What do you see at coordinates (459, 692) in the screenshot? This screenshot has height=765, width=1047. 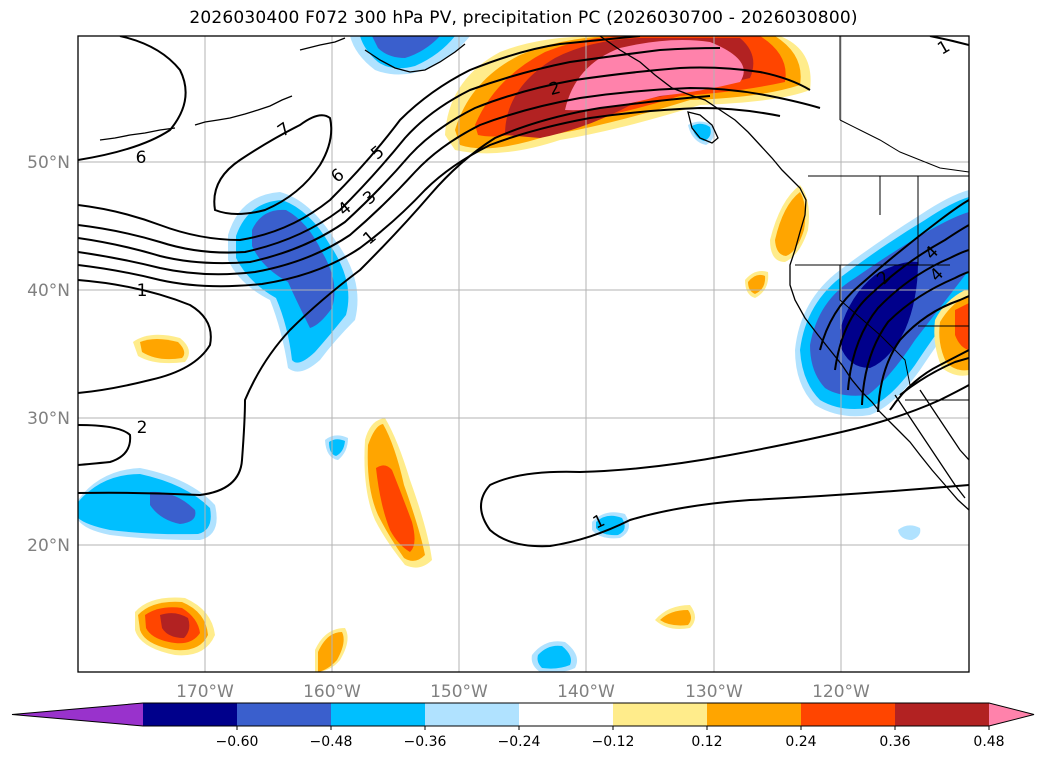 I see `lon-label-150w: 150°W` at bounding box center [459, 692].